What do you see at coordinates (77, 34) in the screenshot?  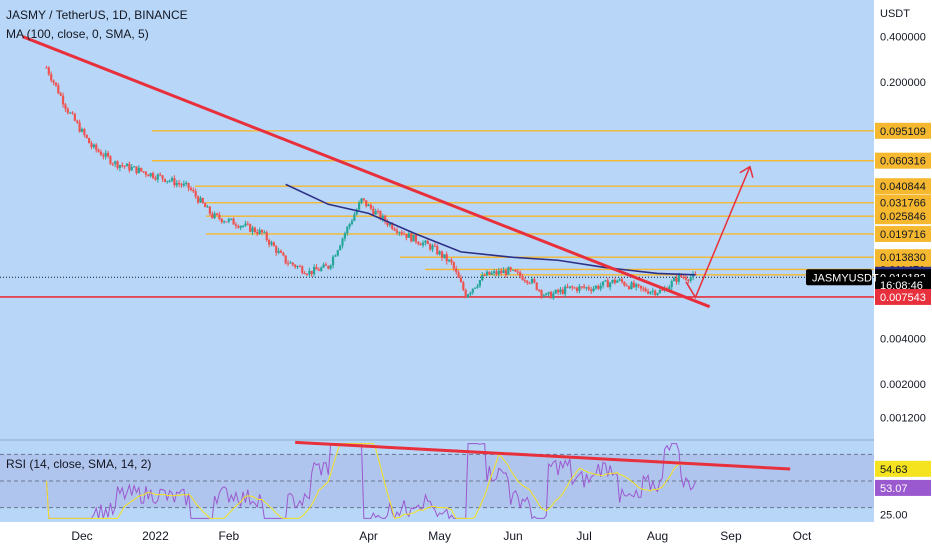 I see `ma-indicator-label: MA (100, close, 0, SMA, 5)` at bounding box center [77, 34].